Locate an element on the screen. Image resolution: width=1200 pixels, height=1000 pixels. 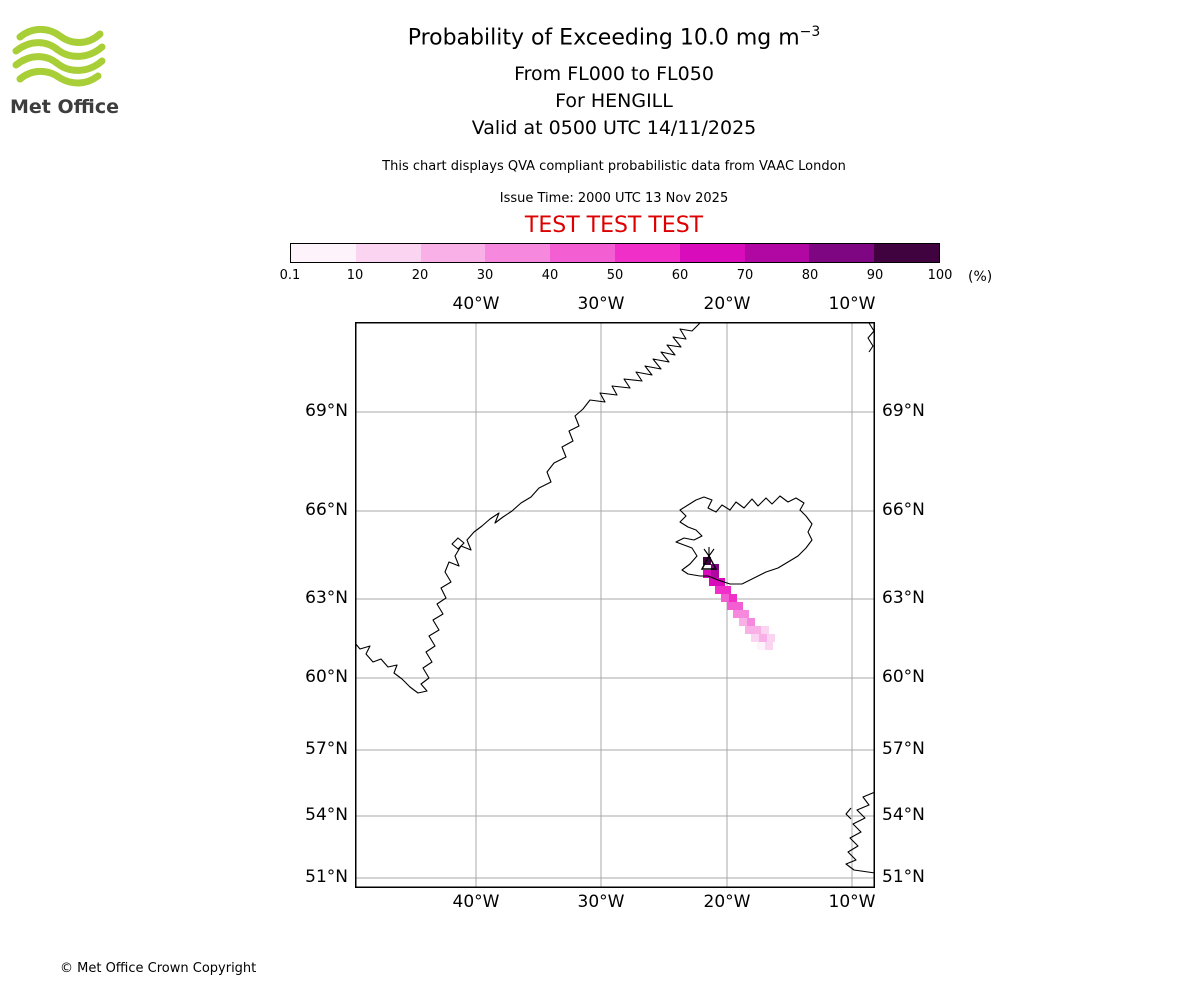
copyright-notice: © Met Office Crown Copyright is located at coordinates (158, 968).